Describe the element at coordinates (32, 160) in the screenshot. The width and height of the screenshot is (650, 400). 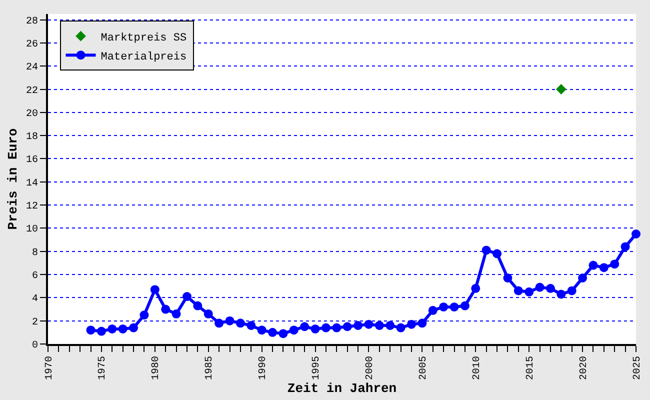
I see `y-tick-label: 16` at that location.